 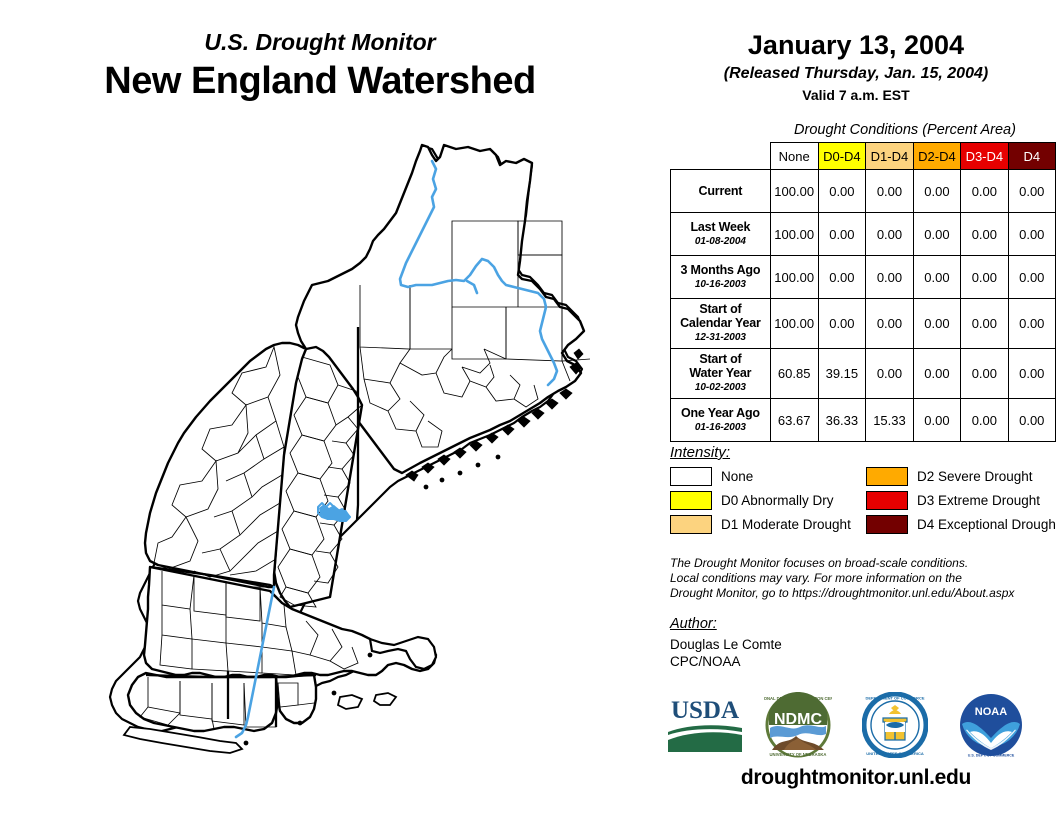 What do you see at coordinates (693, 624) in the screenshot?
I see `author-heading: Author:` at bounding box center [693, 624].